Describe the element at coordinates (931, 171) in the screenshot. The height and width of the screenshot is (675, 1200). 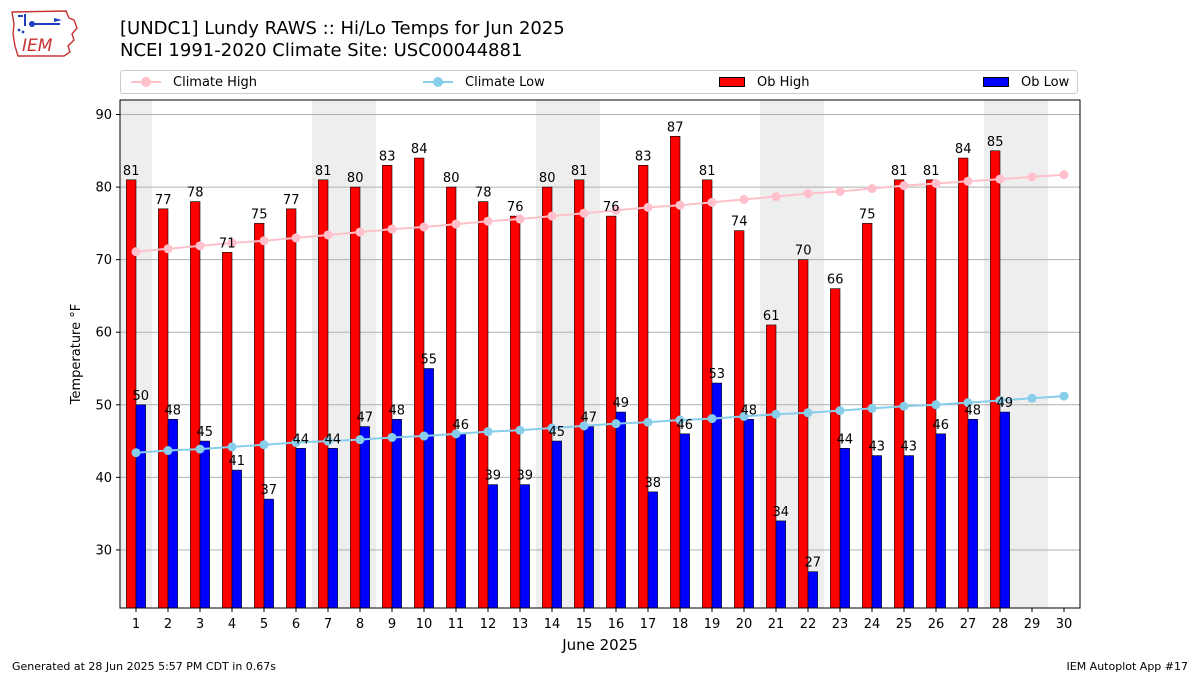
I see `label-ob-high-day-26: 81` at that location.